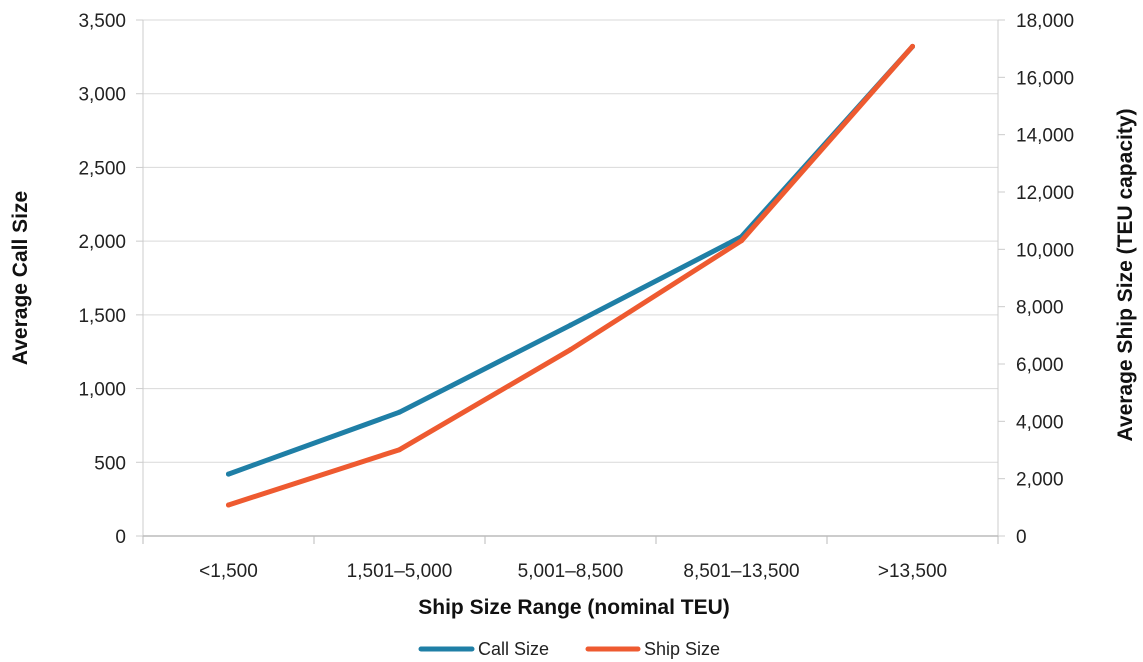 This screenshot has width=1143, height=662. I want to click on left-tick-label: 0, so click(120, 537).